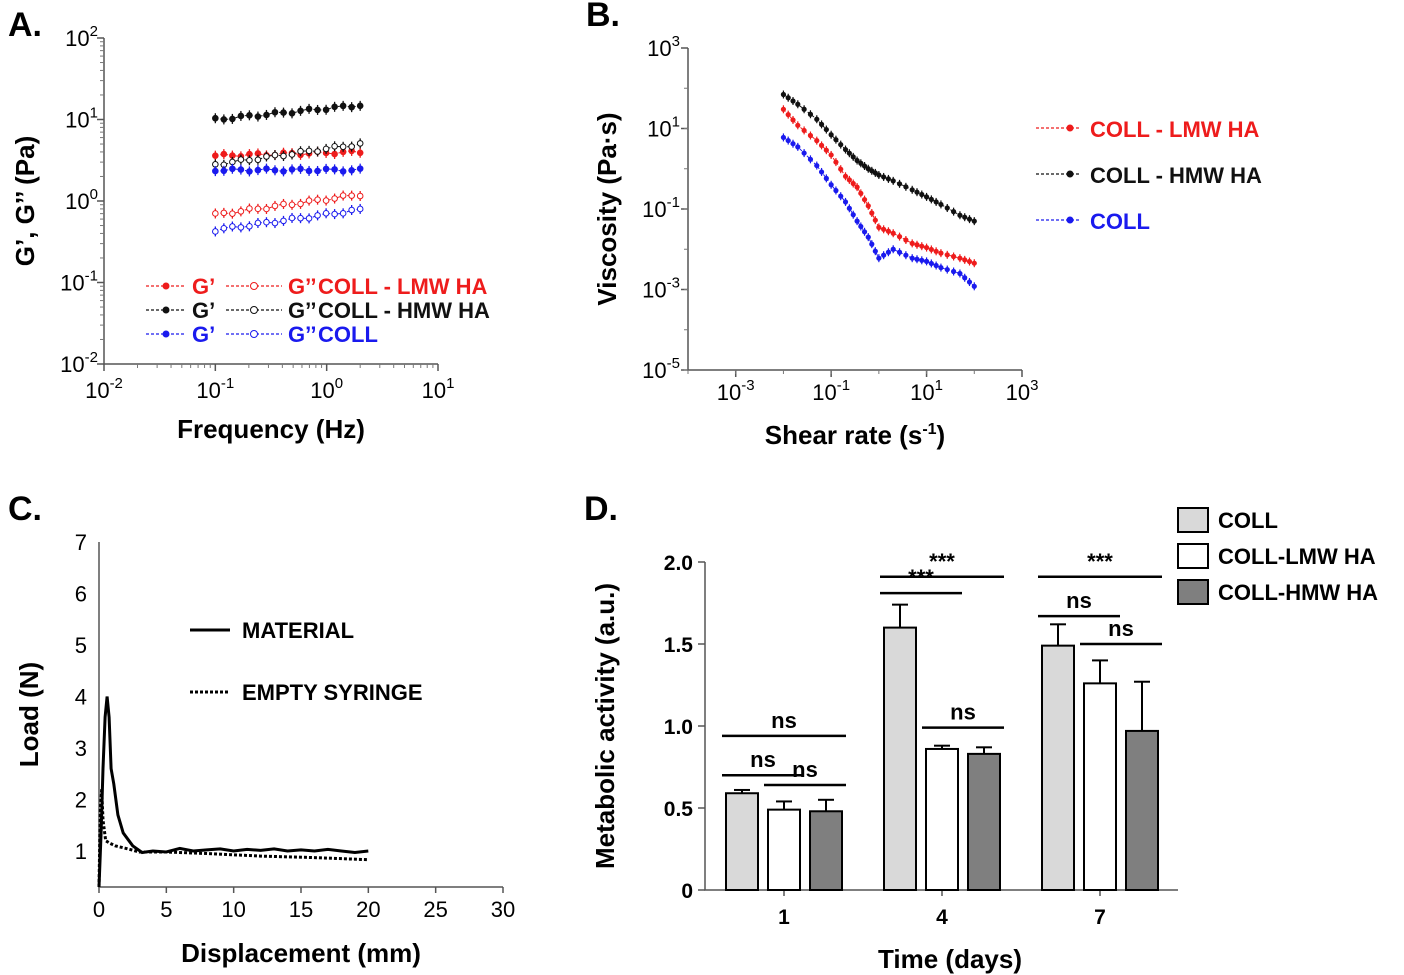 This screenshot has height=975, width=1404. What do you see at coordinates (25, 25) in the screenshot?
I see `panel-a-label: A.` at bounding box center [25, 25].